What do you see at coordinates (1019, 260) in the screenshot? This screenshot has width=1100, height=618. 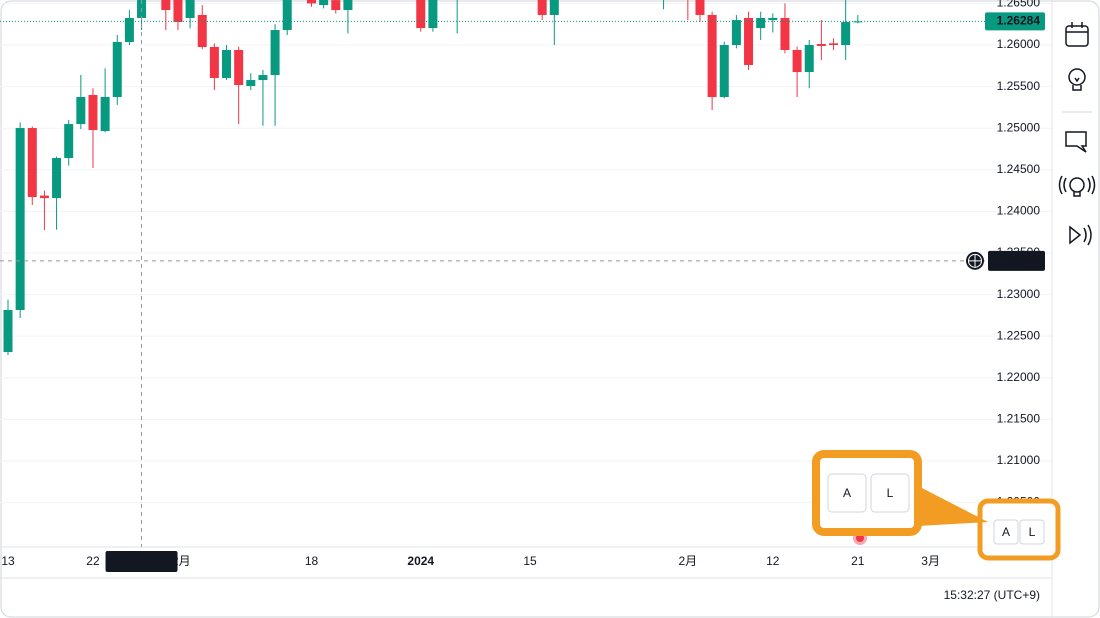 I see `crosshair-price-label: 1.23406` at bounding box center [1019, 260].